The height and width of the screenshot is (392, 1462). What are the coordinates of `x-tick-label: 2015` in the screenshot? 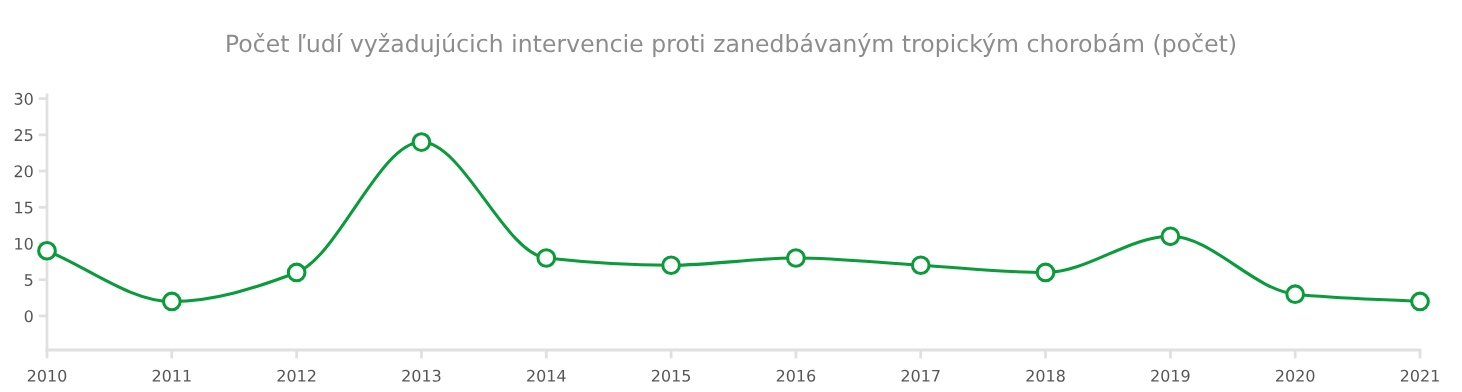 It's located at (671, 375).